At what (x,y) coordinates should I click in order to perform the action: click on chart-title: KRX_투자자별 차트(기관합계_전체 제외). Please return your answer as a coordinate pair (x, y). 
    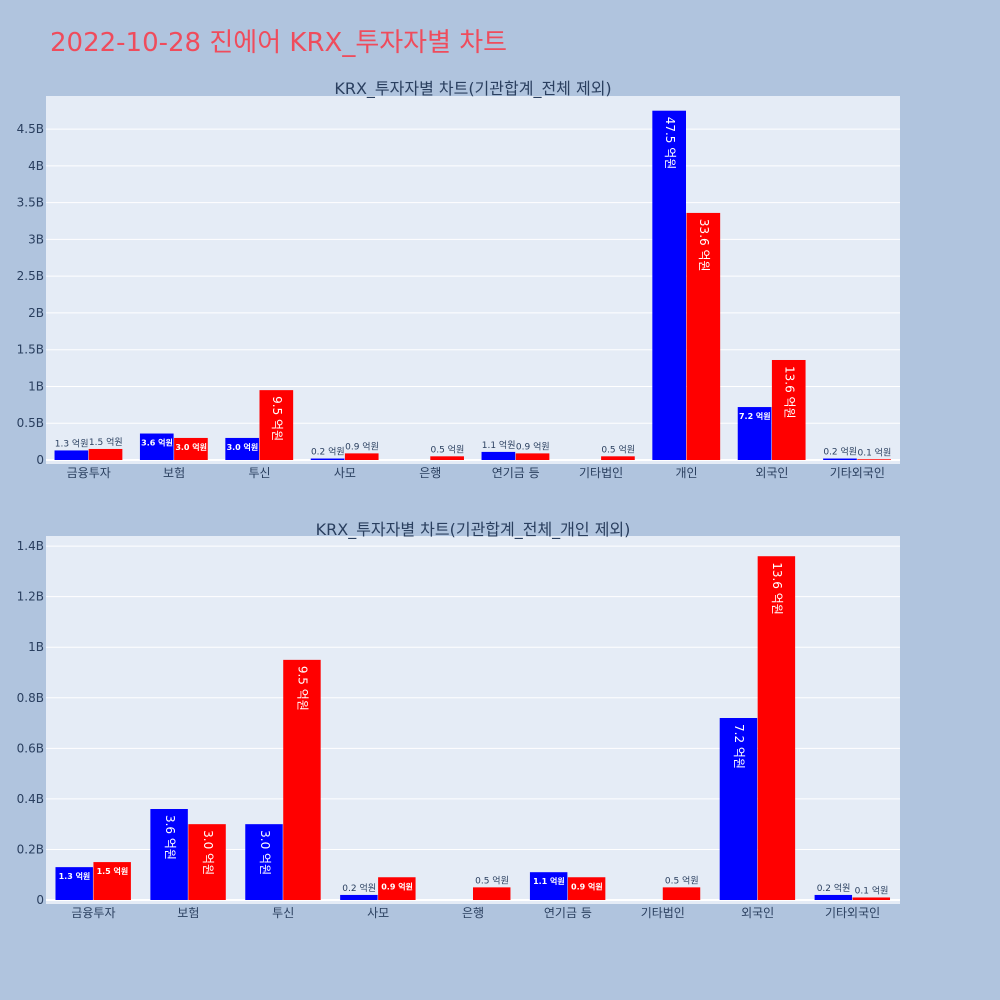
    Looking at the image, I should click on (472, 89).